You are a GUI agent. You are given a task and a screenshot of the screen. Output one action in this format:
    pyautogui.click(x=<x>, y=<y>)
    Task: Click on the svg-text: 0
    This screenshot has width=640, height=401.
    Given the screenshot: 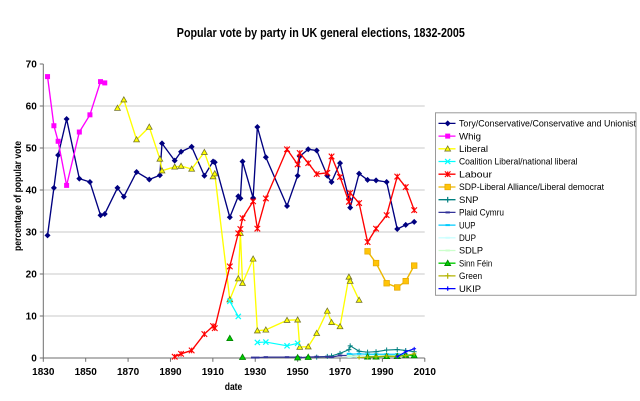 What is the action you would take?
    pyautogui.click(x=34, y=358)
    